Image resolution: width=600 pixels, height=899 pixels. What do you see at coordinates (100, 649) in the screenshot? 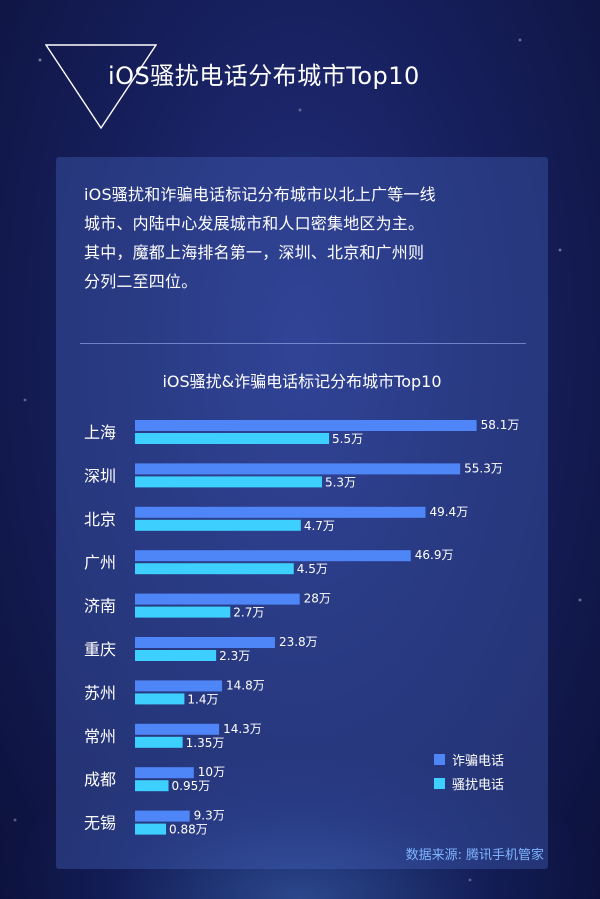
I see `category-label: 重庆` at bounding box center [100, 649].